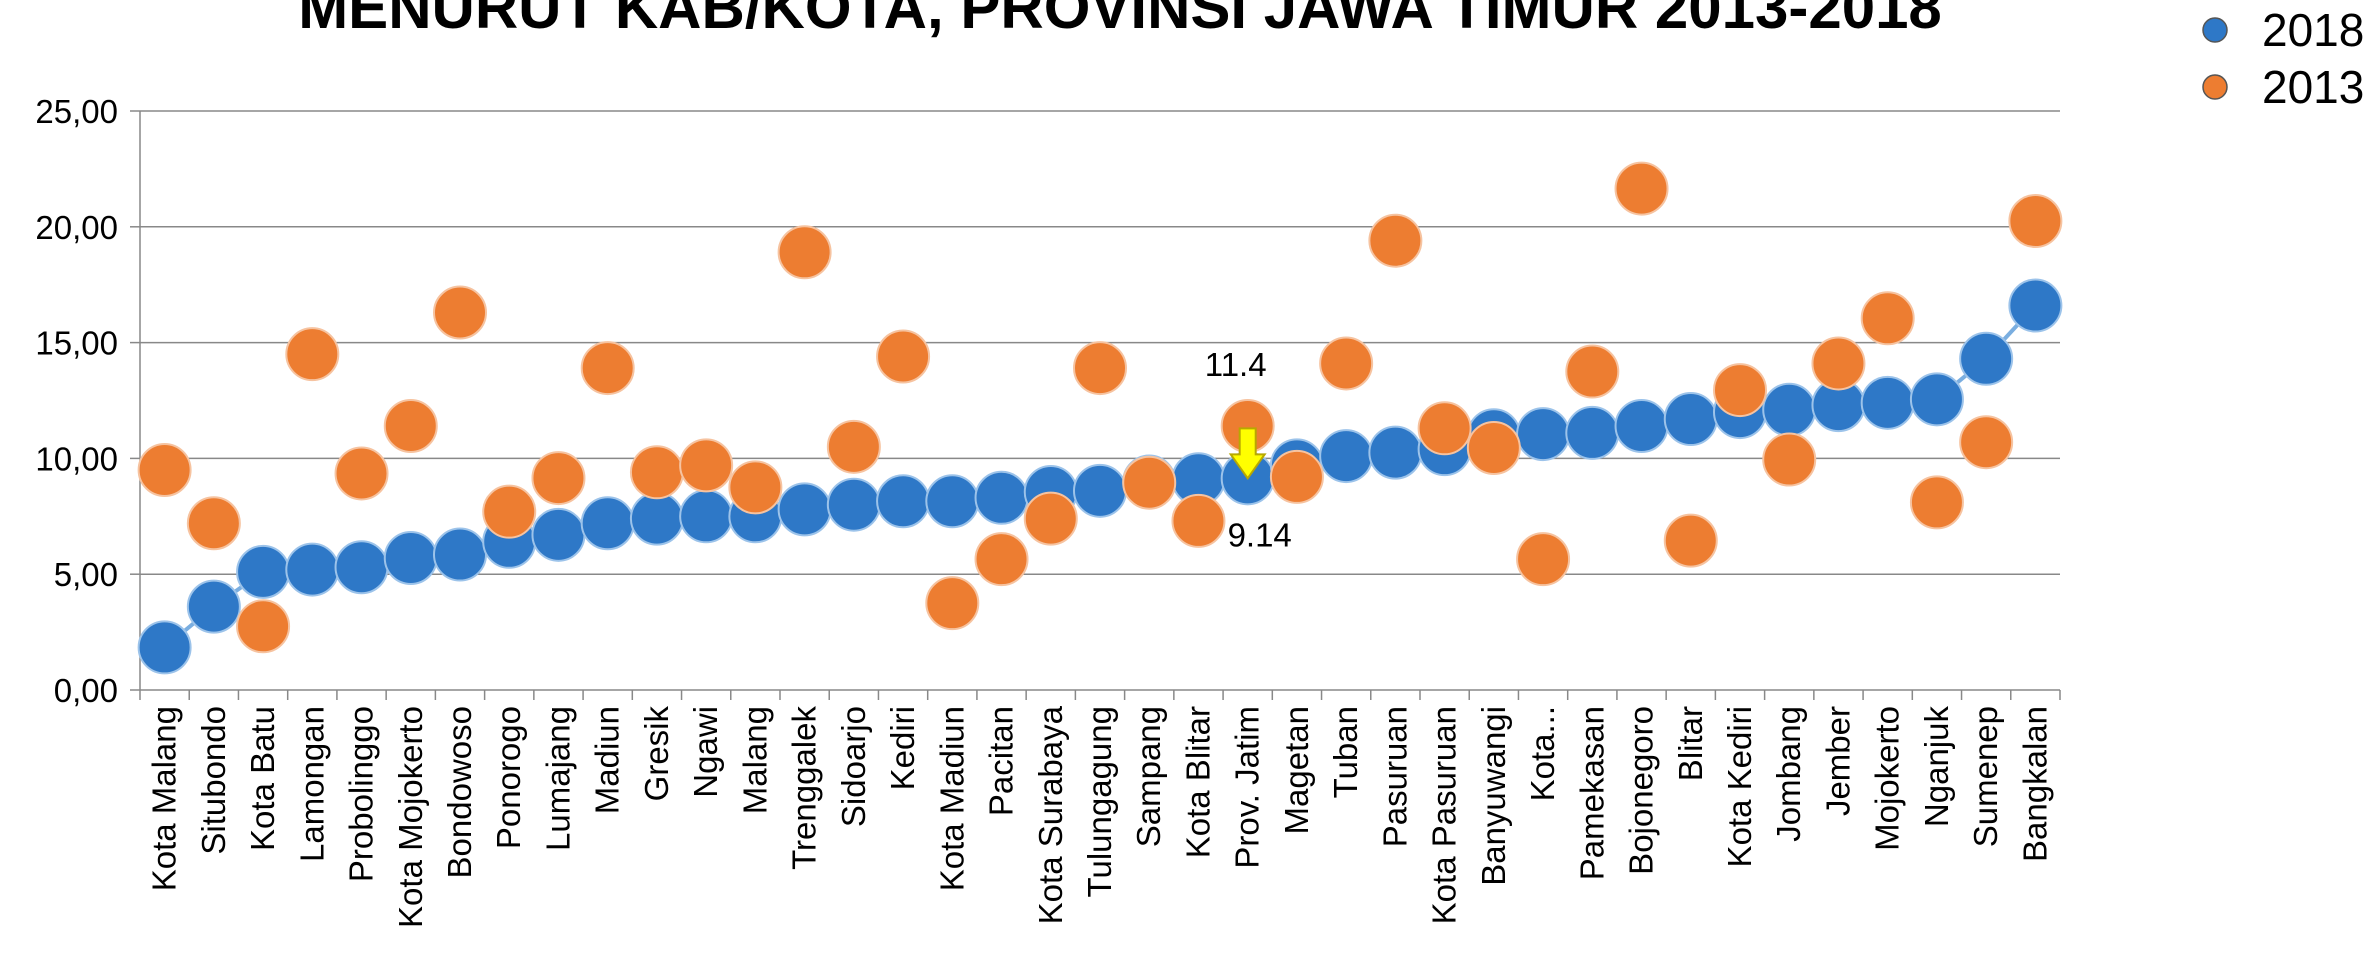  I want to click on legend-label: 2018, so click(2313, 30).